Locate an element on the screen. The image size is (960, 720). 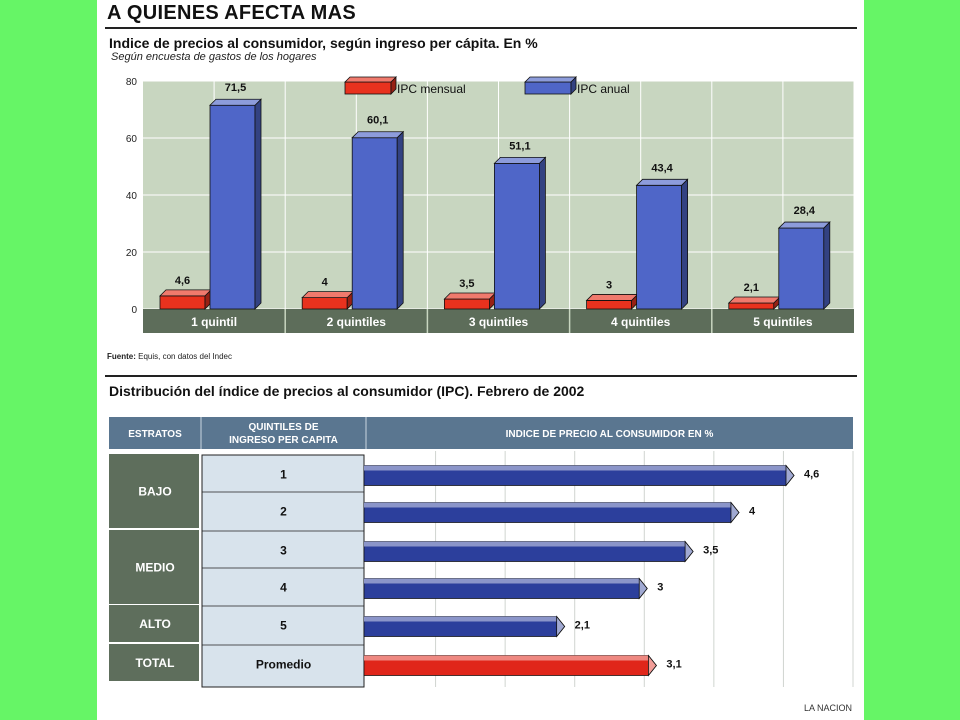
header-quintiles-line1: QUINTILES DE is located at coordinates (283, 427).